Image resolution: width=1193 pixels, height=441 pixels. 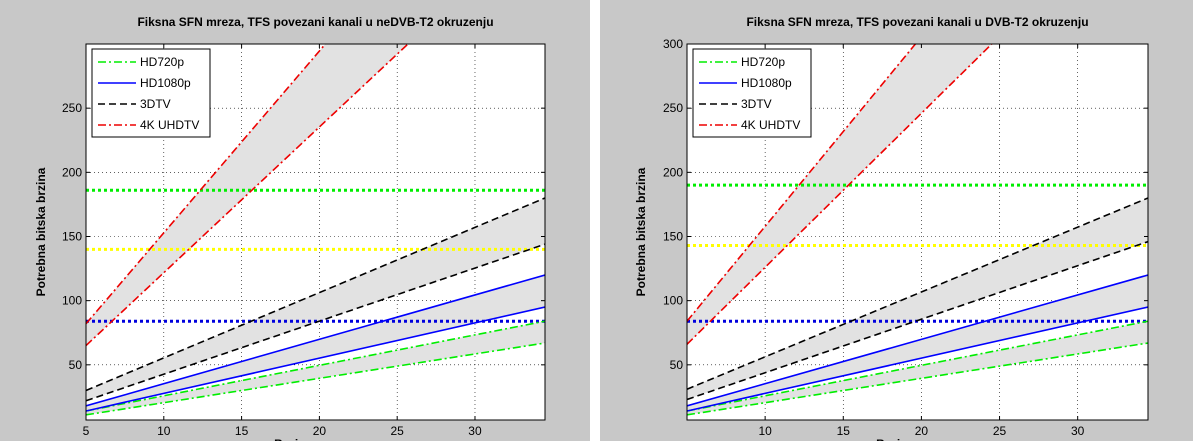 What do you see at coordinates (206, 184) in the screenshot?
I see `series-line-4k-uhdtv-upper` at bounding box center [206, 184].